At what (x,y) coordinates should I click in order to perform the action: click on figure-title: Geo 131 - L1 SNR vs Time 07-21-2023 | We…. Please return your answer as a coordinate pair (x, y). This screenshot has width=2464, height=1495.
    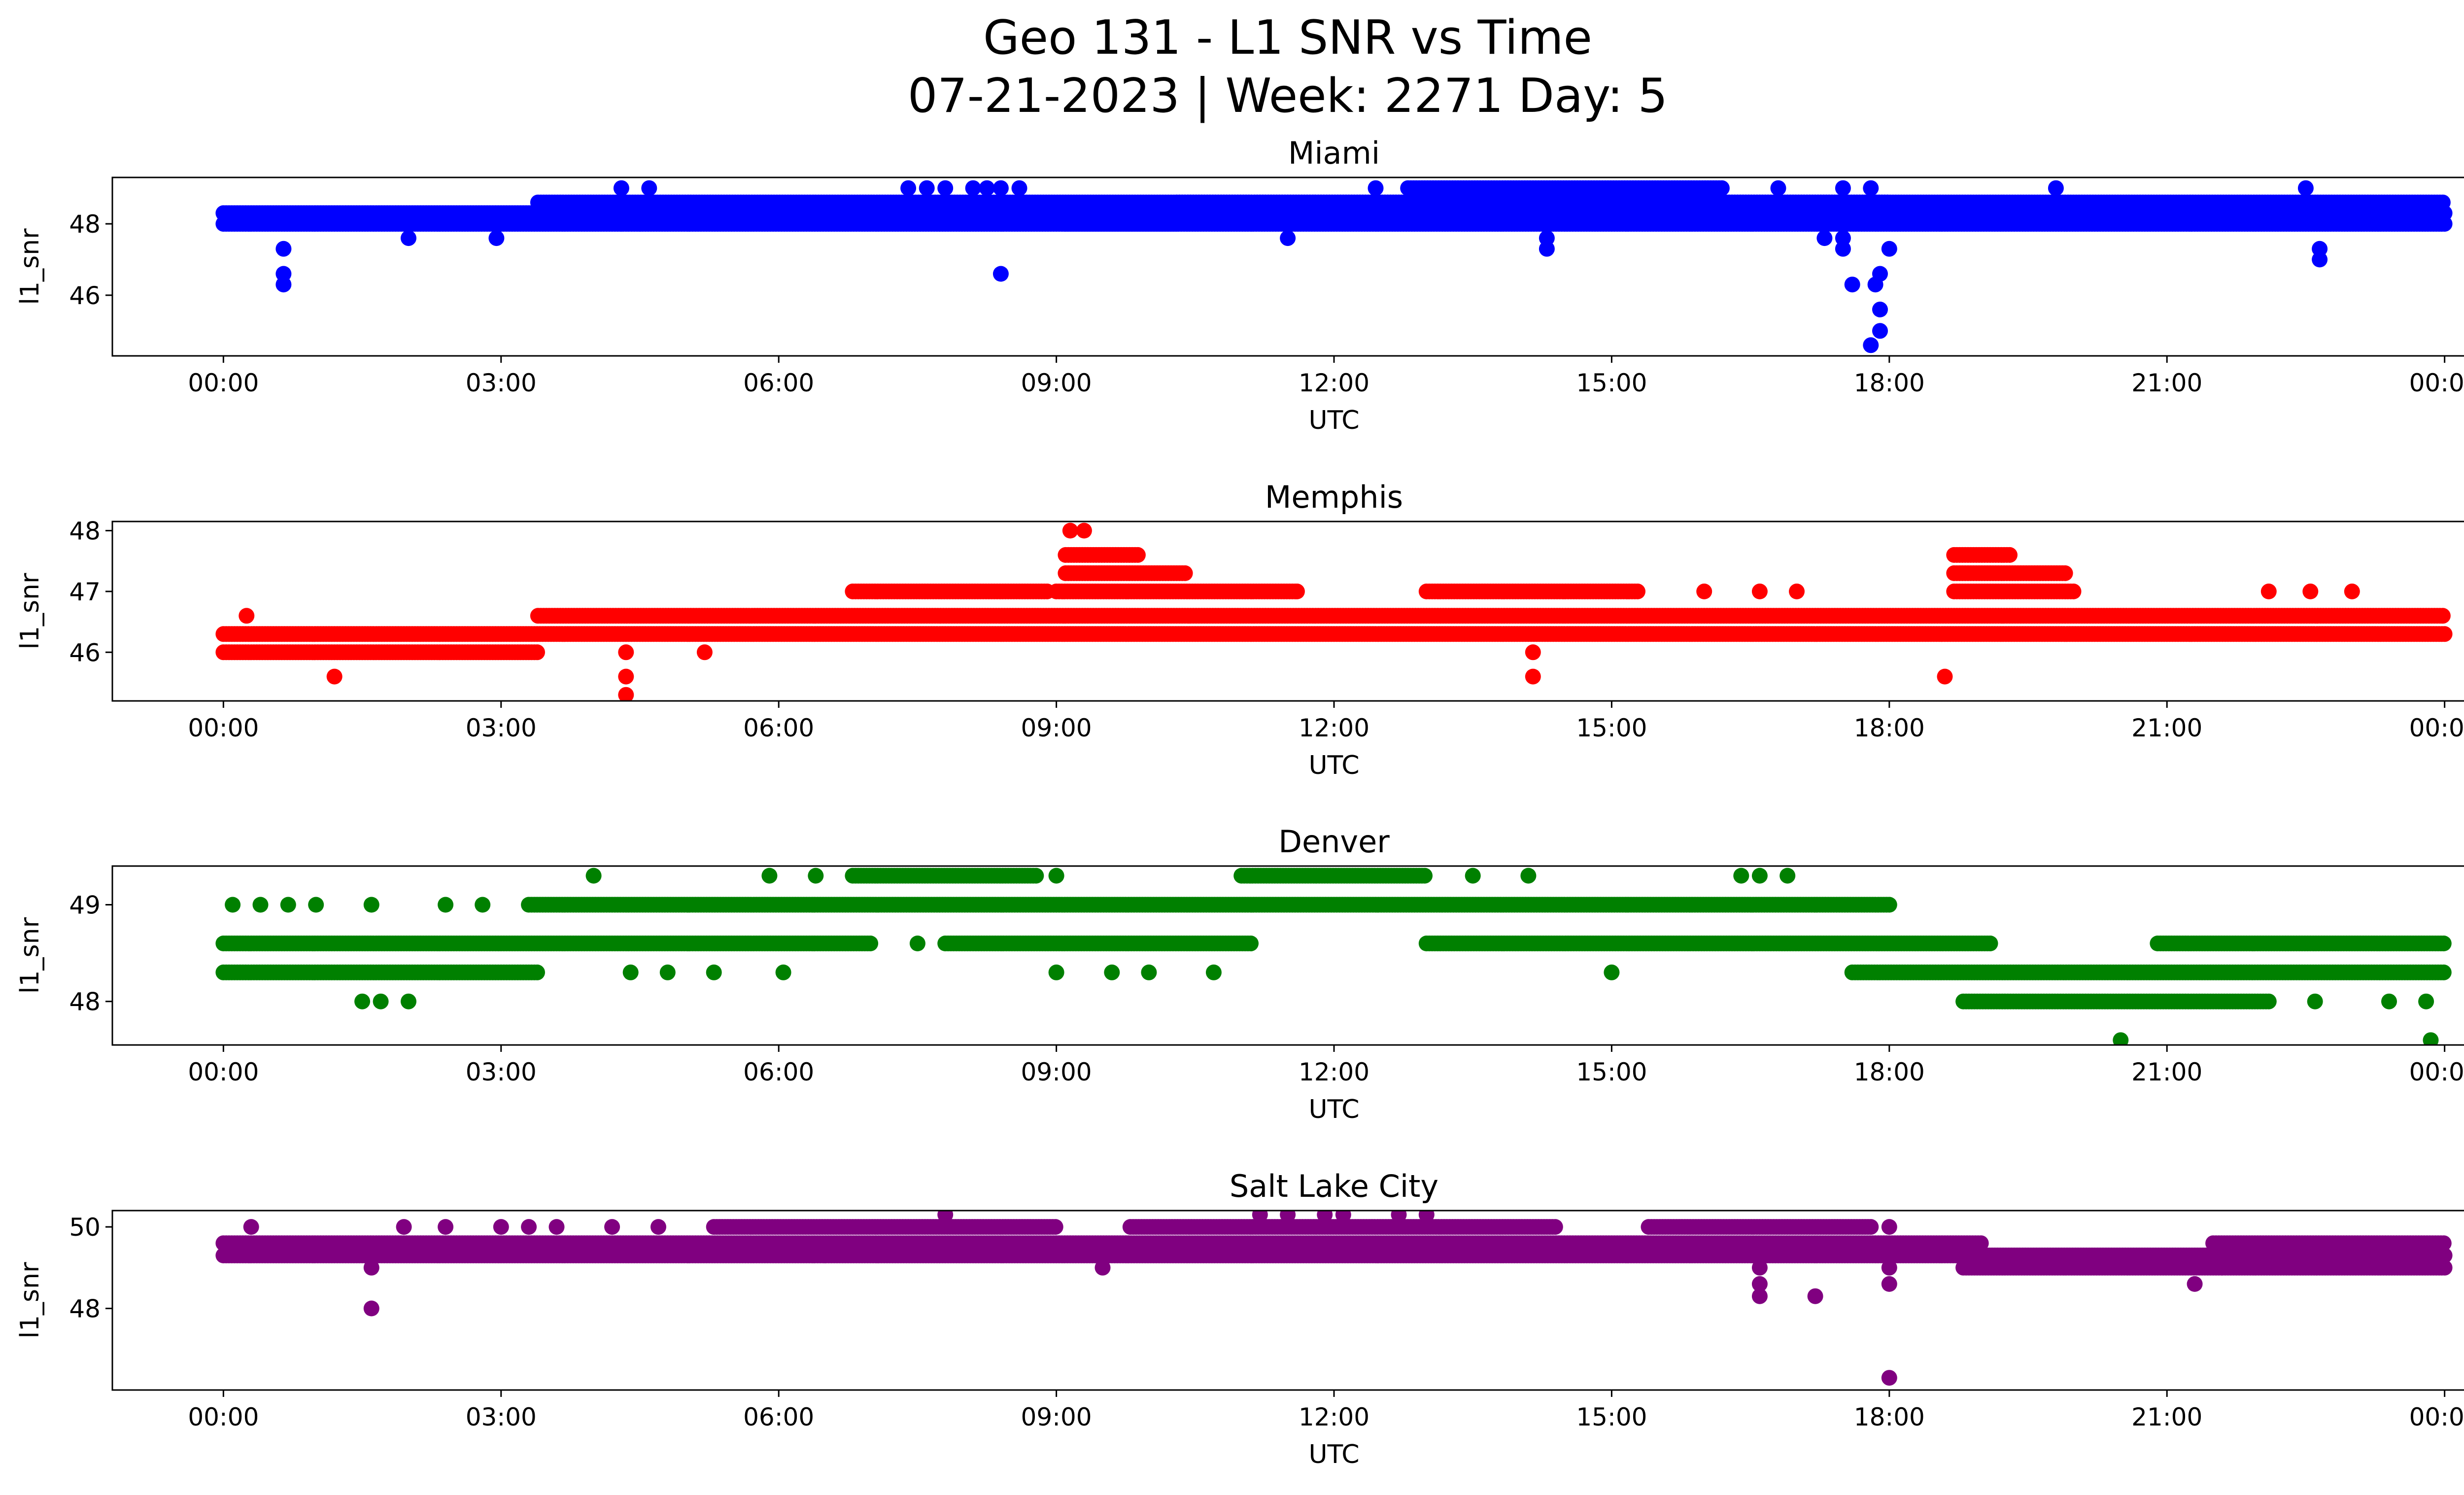
    Looking at the image, I should click on (1232, 67).